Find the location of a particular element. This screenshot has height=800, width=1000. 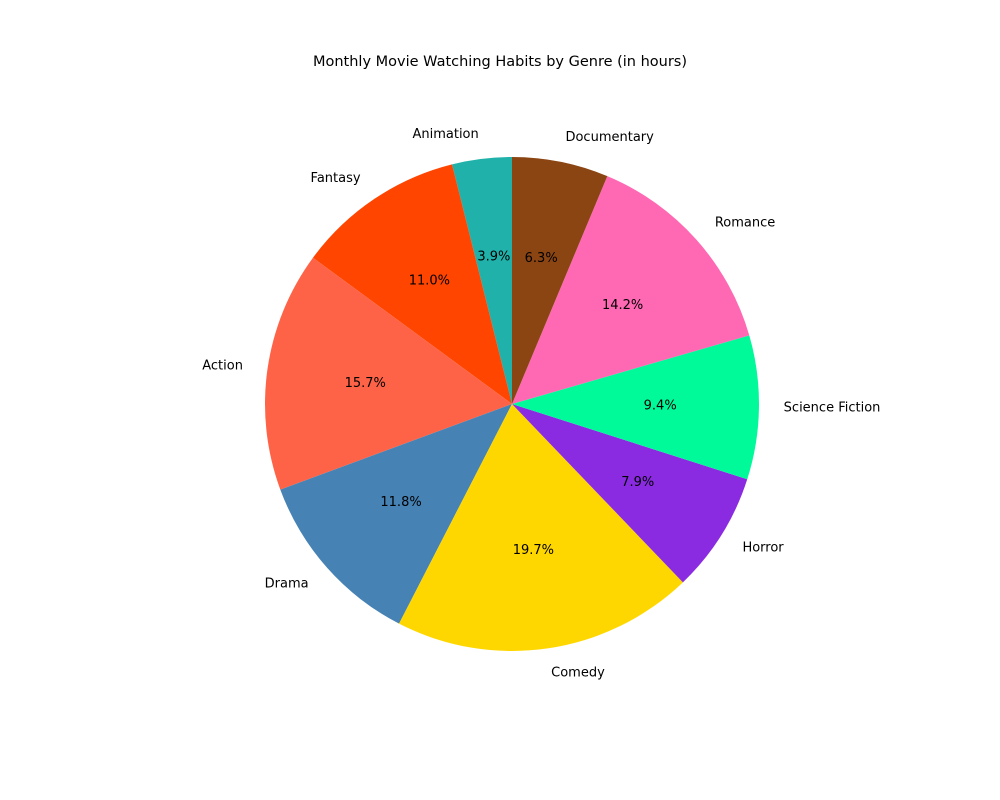

pie-percent-label: 14.2% is located at coordinates (622, 305).